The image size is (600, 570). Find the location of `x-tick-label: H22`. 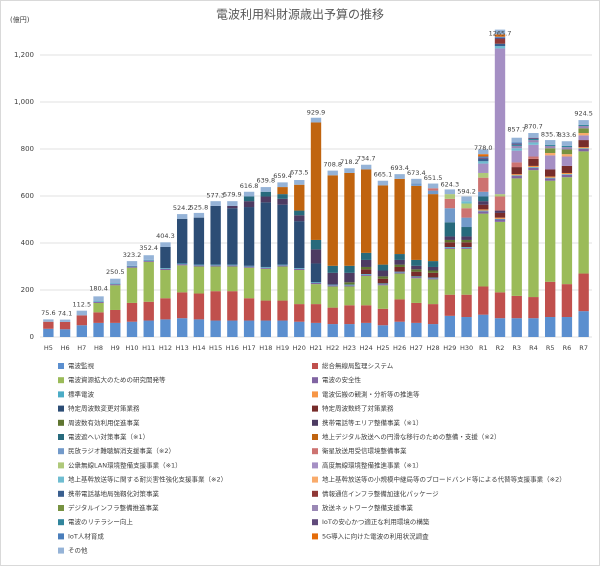

x-tick-label: H22 is located at coordinates (332, 348).